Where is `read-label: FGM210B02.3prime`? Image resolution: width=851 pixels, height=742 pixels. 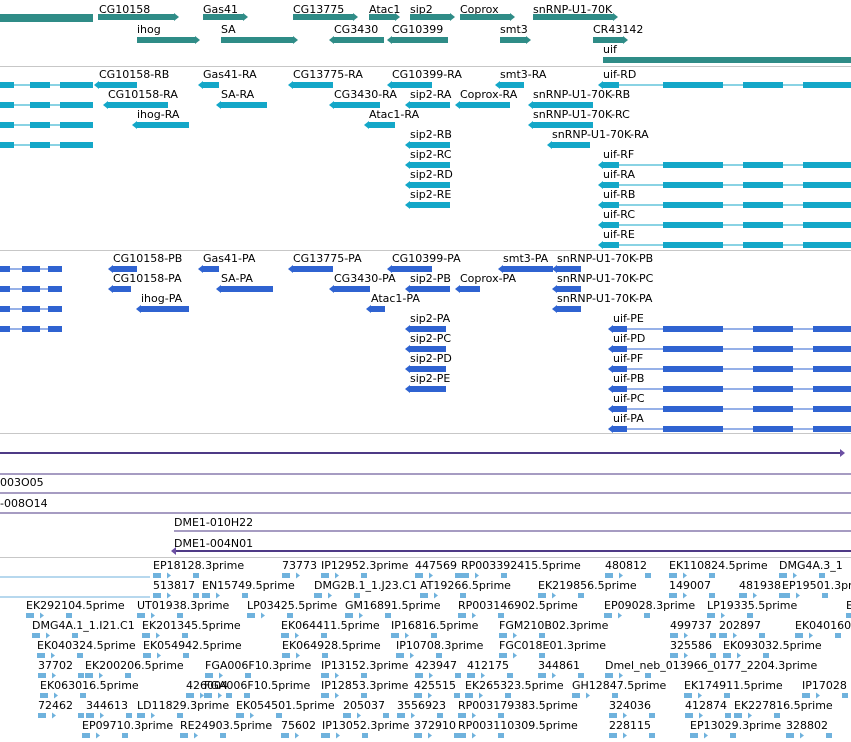 read-label: FGM210B02.3prime is located at coordinates (554, 625).